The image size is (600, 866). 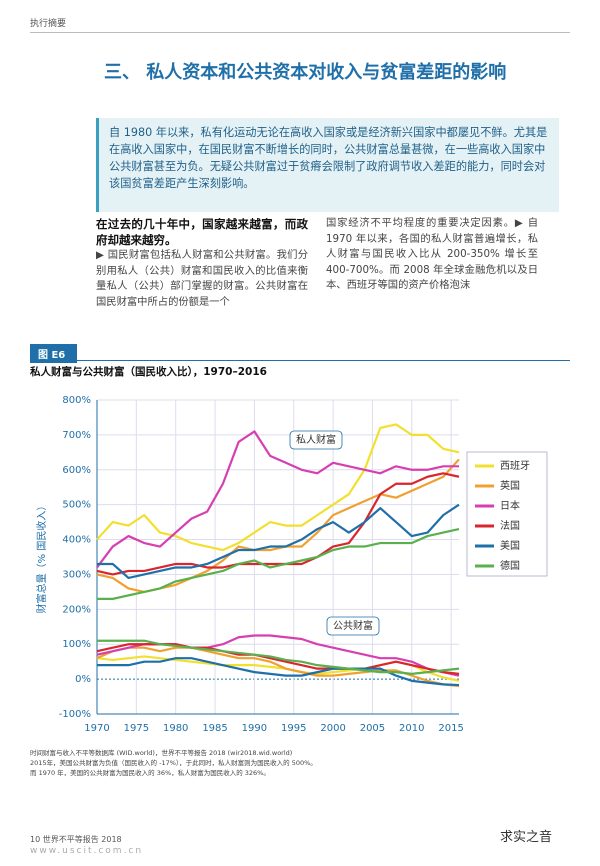 I want to click on annotation: 公共财富, so click(x=353, y=625).